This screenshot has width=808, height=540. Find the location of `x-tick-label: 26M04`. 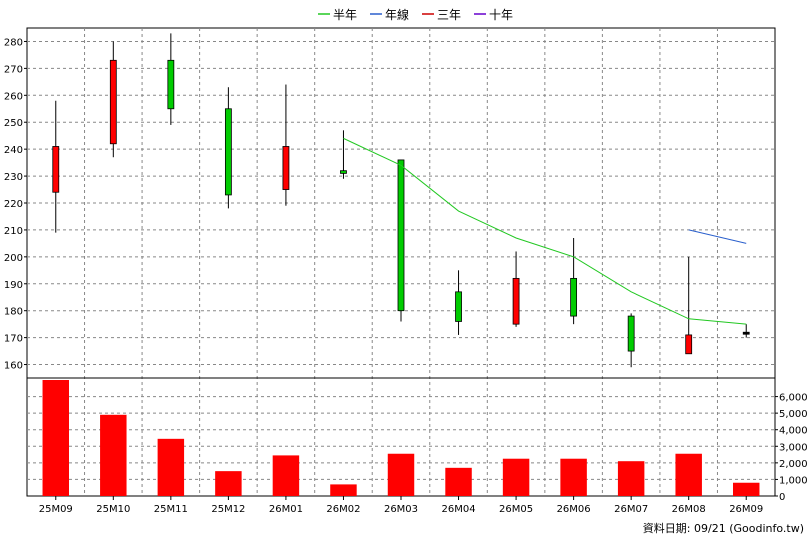

x-tick-label: 26M04 is located at coordinates (458, 509).